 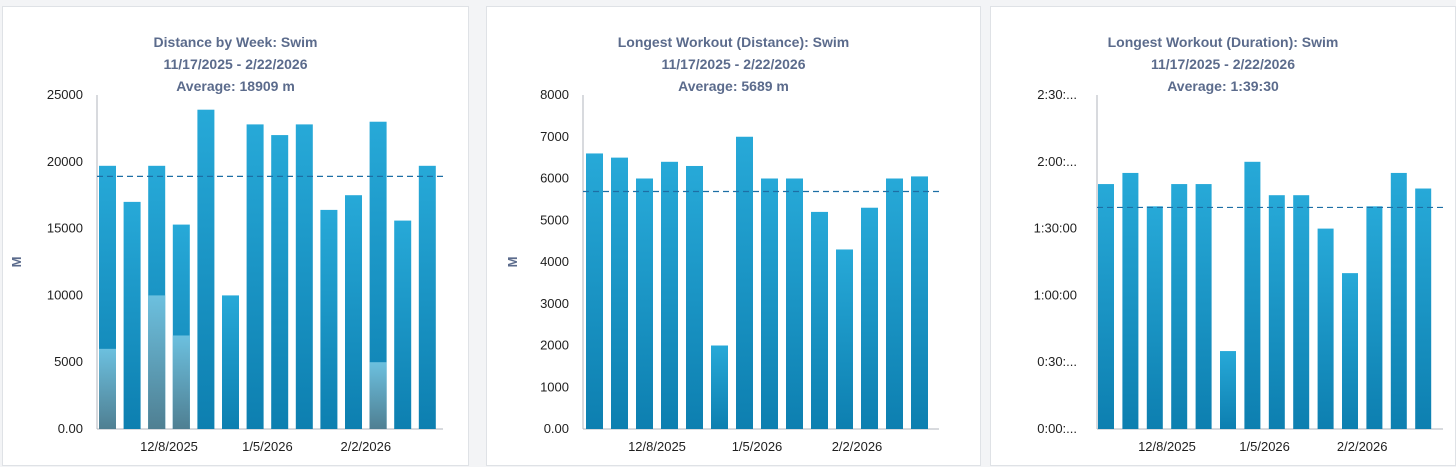 I want to click on y-tick-label: 8000, so click(x=554, y=94).